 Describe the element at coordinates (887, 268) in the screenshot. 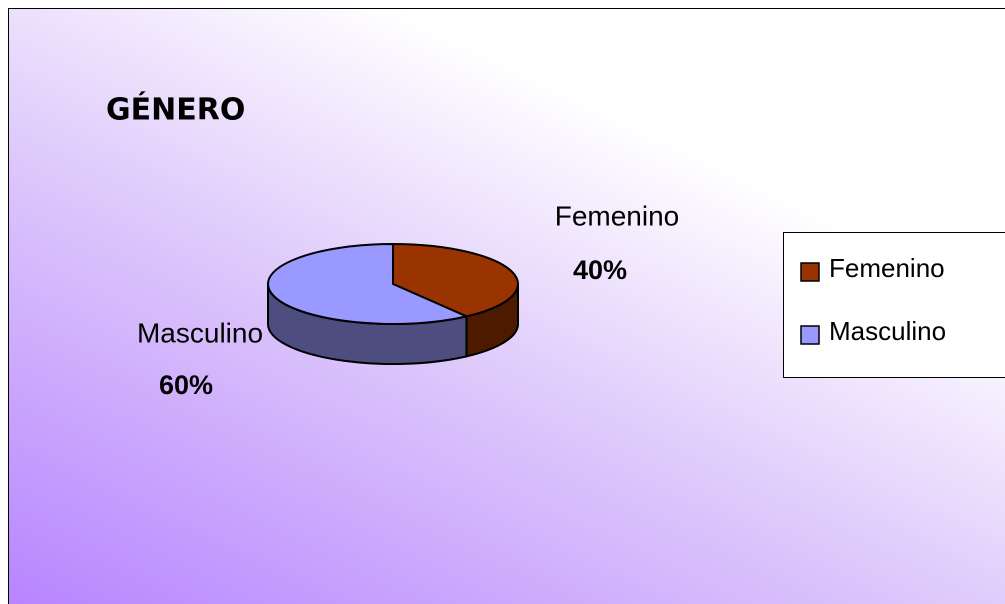

I see `legend-label: Femenino` at that location.